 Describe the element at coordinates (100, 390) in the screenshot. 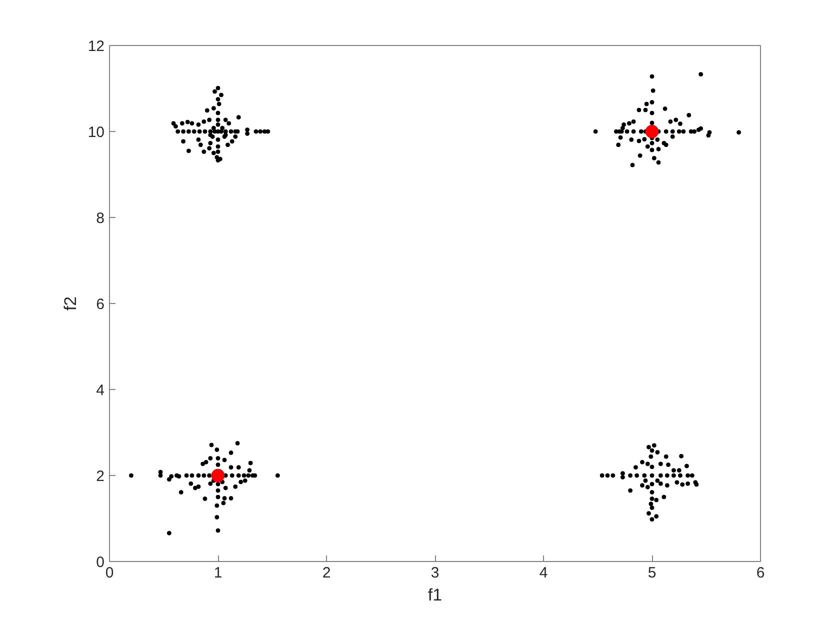

I see `y-tick-label: 4` at that location.